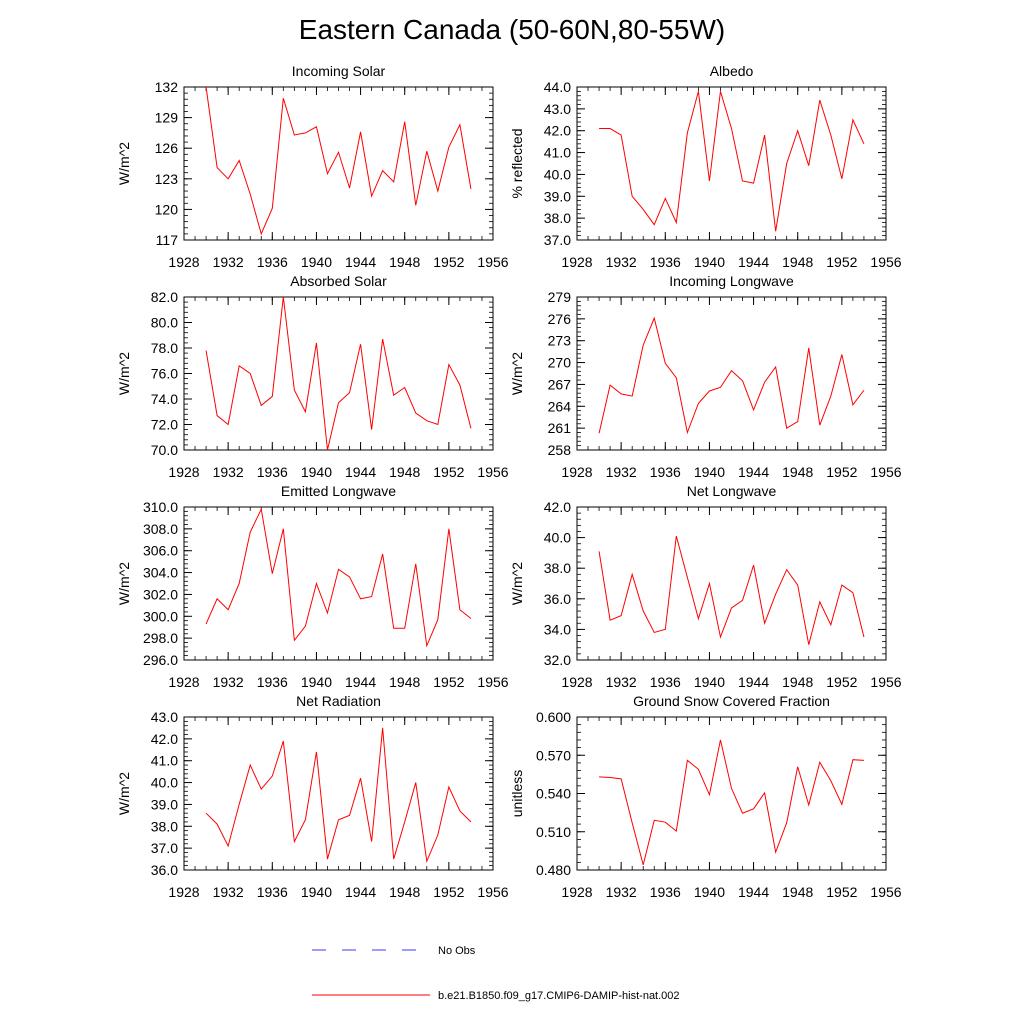  Describe the element at coordinates (560, 450) in the screenshot. I see `y-tick-label: 258` at that location.